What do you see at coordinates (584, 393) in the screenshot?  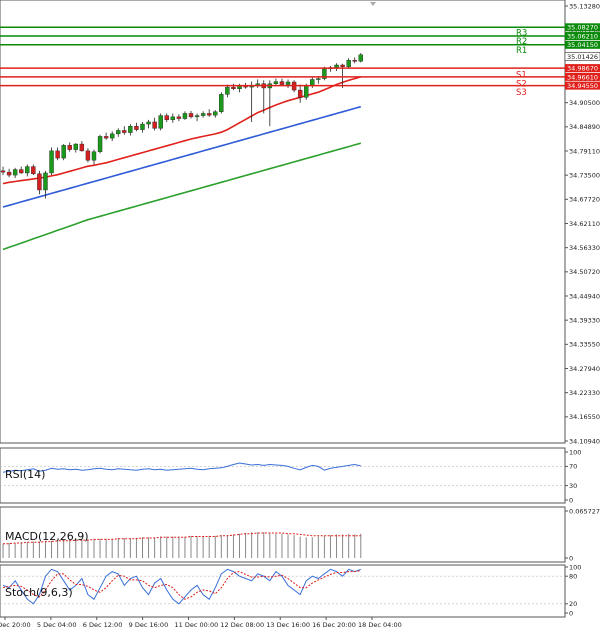 I see `price-tick-label: 34.22330` at bounding box center [584, 393].